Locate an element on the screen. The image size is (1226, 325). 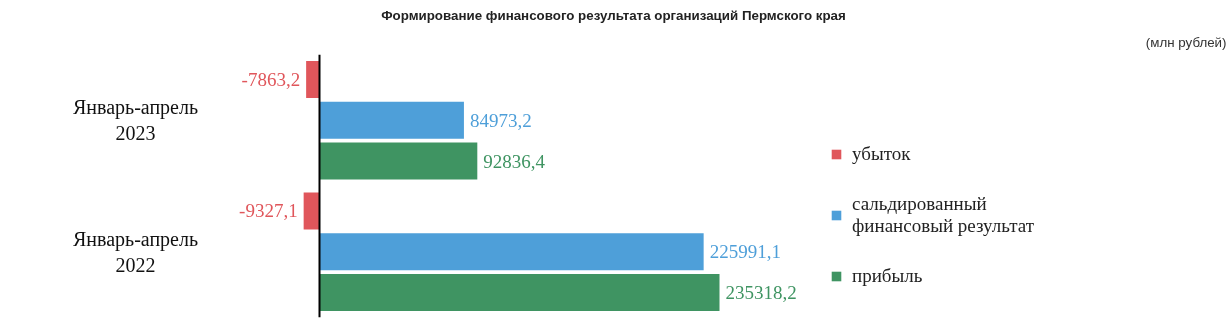
y-tick-label: Январь-апрель 2022 is located at coordinates (135, 251).